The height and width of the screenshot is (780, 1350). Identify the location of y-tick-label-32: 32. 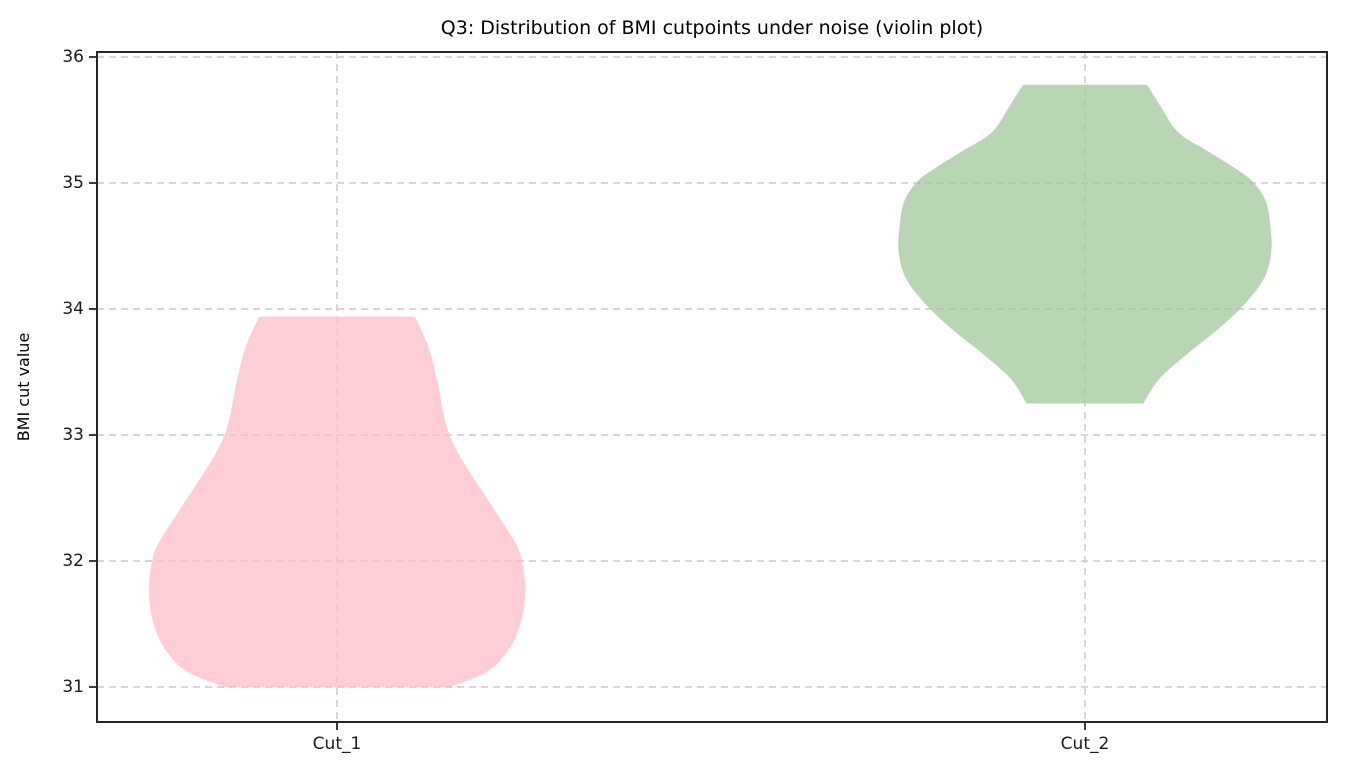
(73, 561).